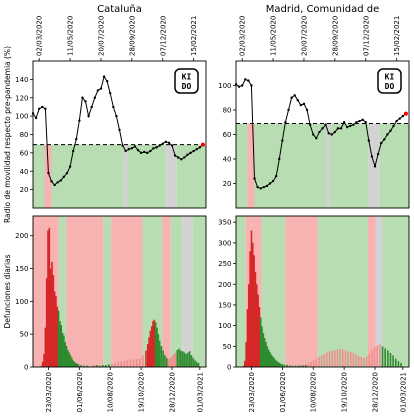  Describe the element at coordinates (252, 392) in the screenshot. I see `bottom-tick-label-0: 23/03/2020` at that location.